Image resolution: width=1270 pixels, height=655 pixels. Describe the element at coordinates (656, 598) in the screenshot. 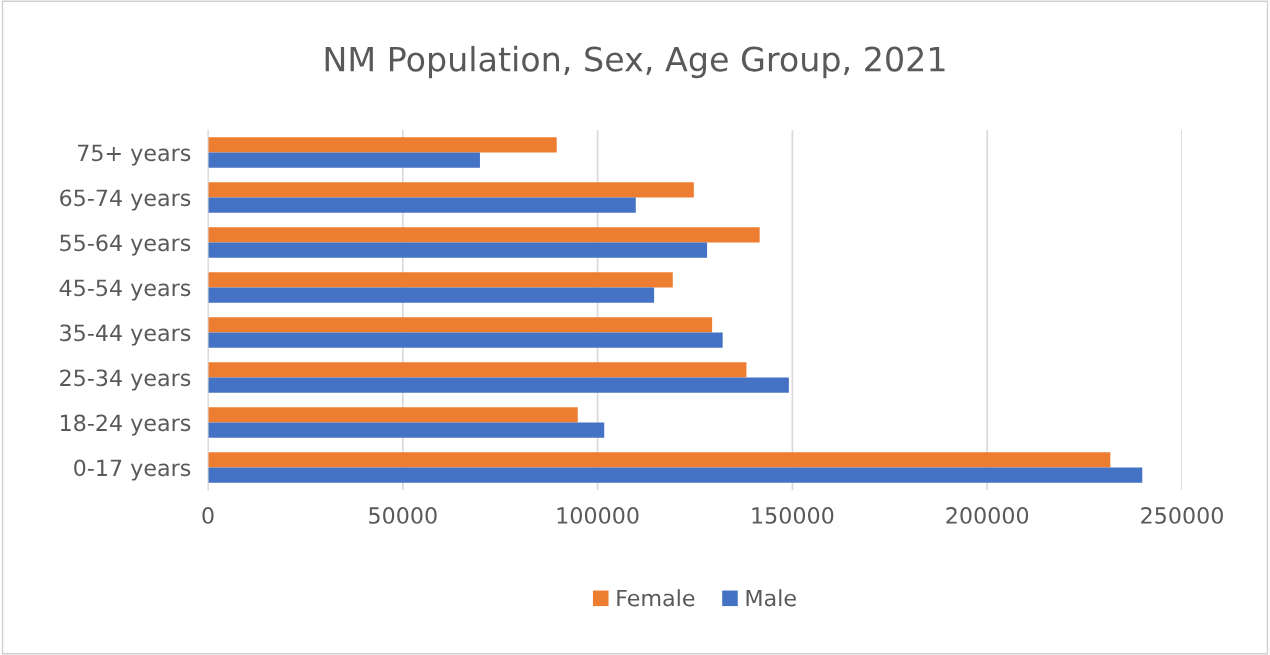

I see `legend-label: Female` at that location.